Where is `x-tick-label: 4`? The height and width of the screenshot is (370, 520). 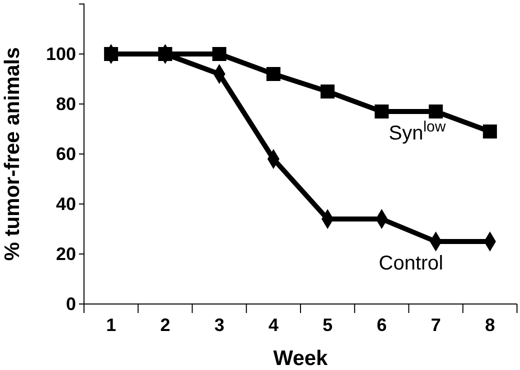 x-tick-label: 4 is located at coordinates (273, 324).